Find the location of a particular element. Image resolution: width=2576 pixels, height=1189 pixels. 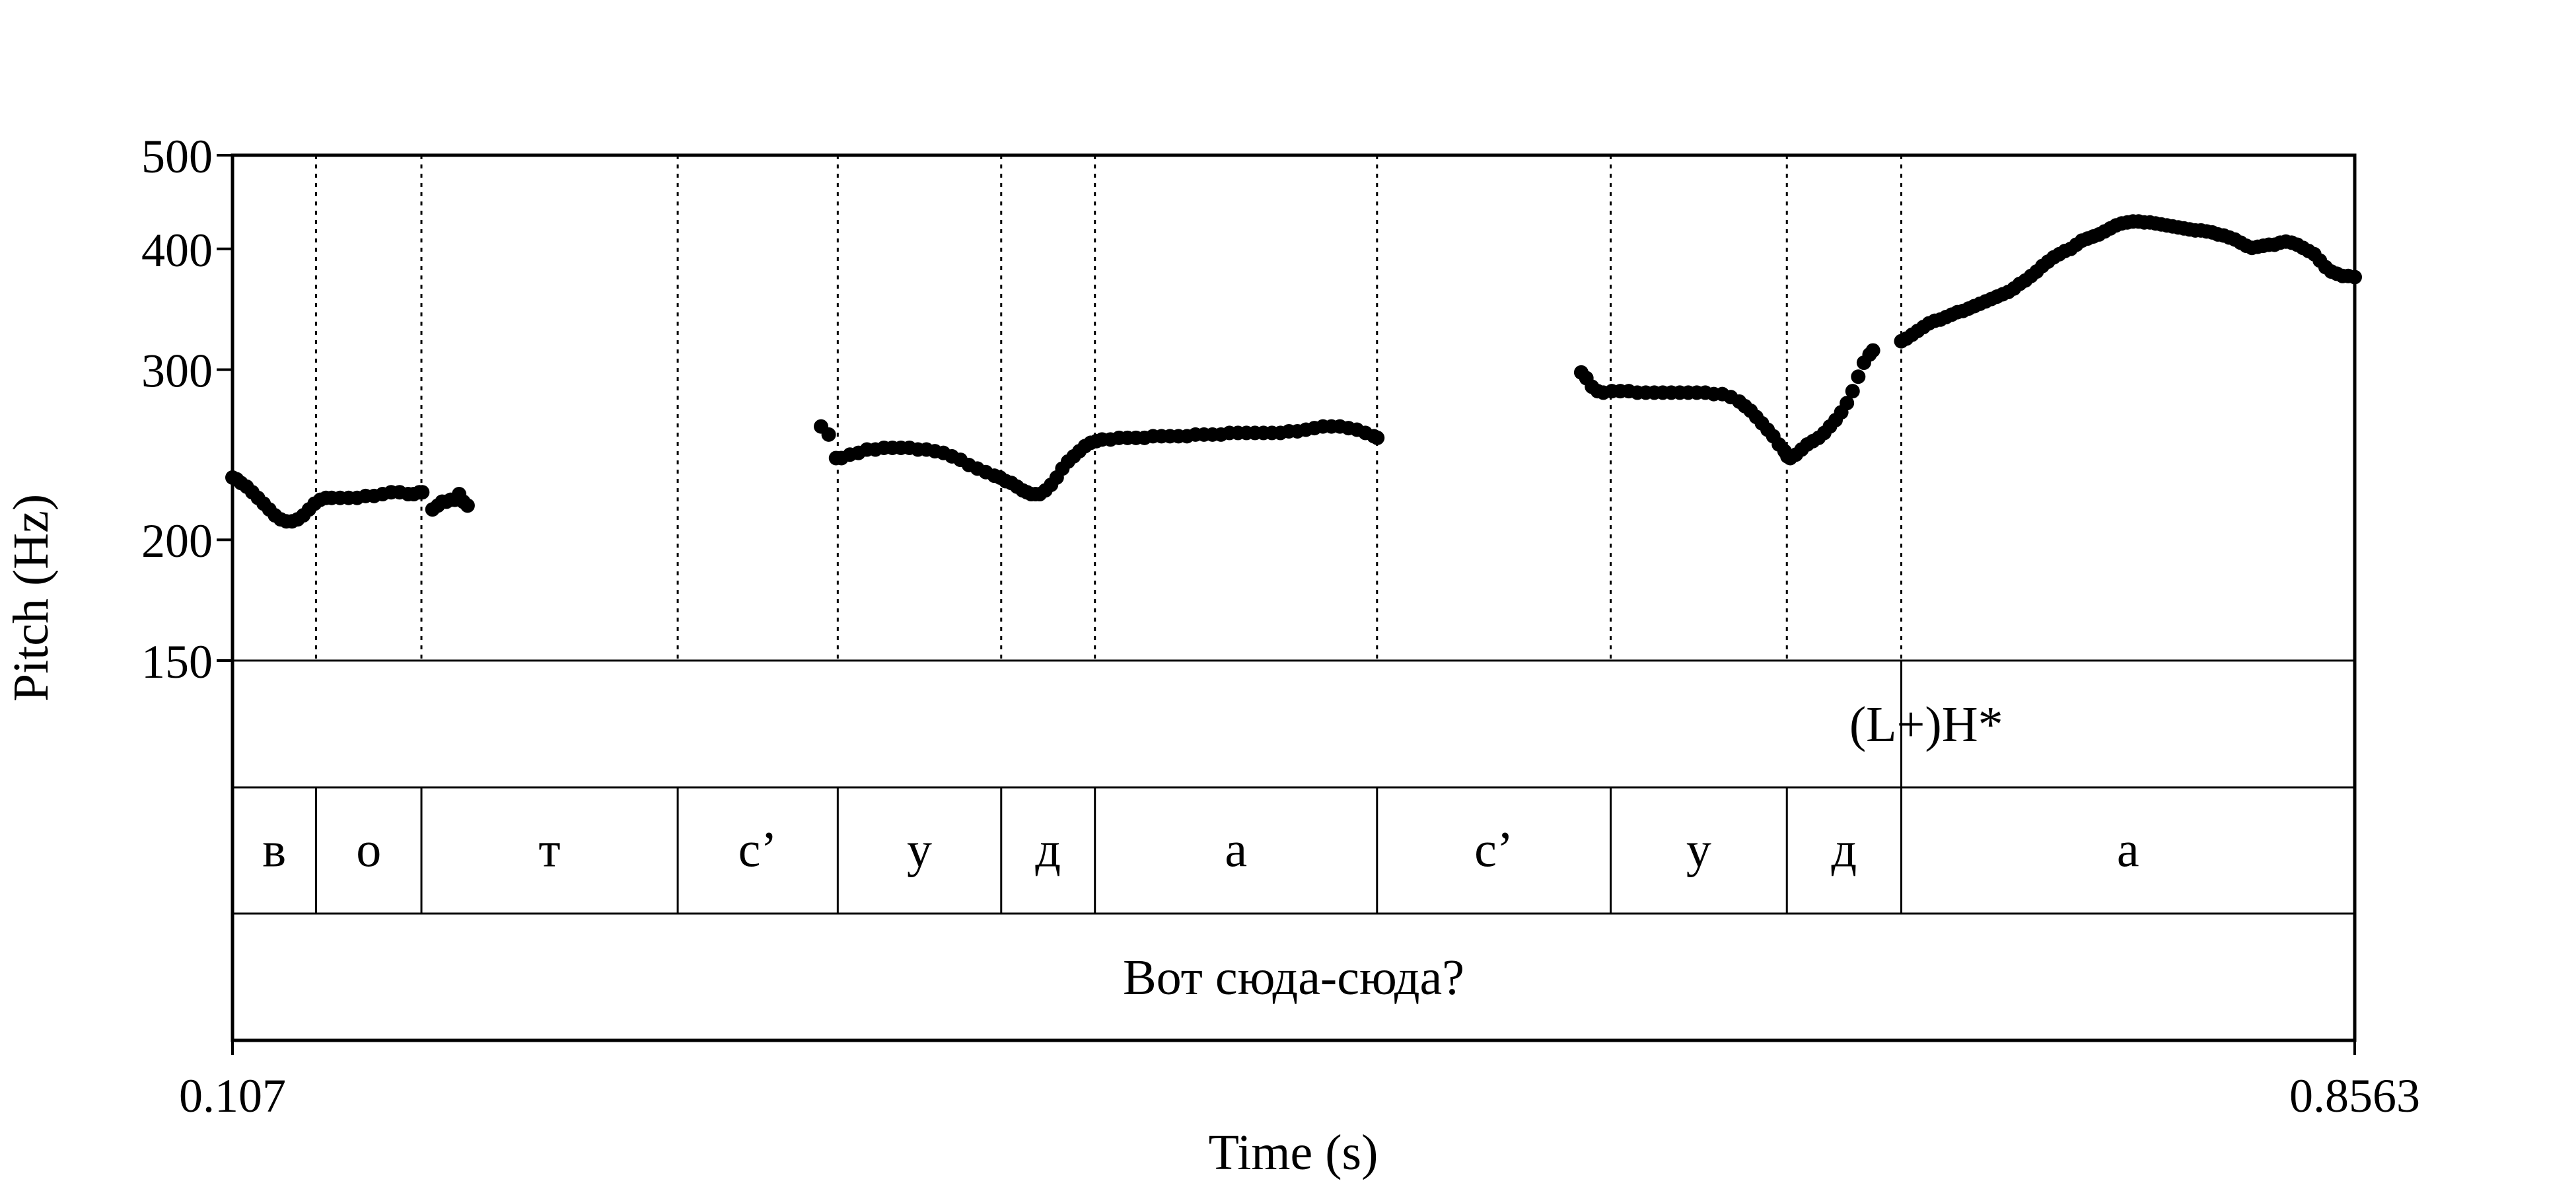

y-axis-label: Pitch (Hz) is located at coordinates (31, 598).